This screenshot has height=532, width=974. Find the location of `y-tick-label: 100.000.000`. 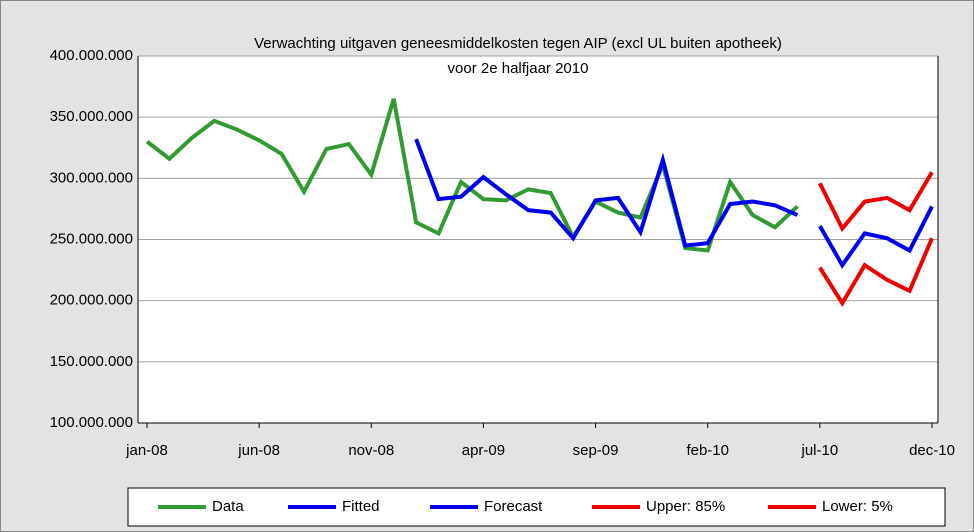

y-tick-label: 100.000.000 is located at coordinates (91, 422).